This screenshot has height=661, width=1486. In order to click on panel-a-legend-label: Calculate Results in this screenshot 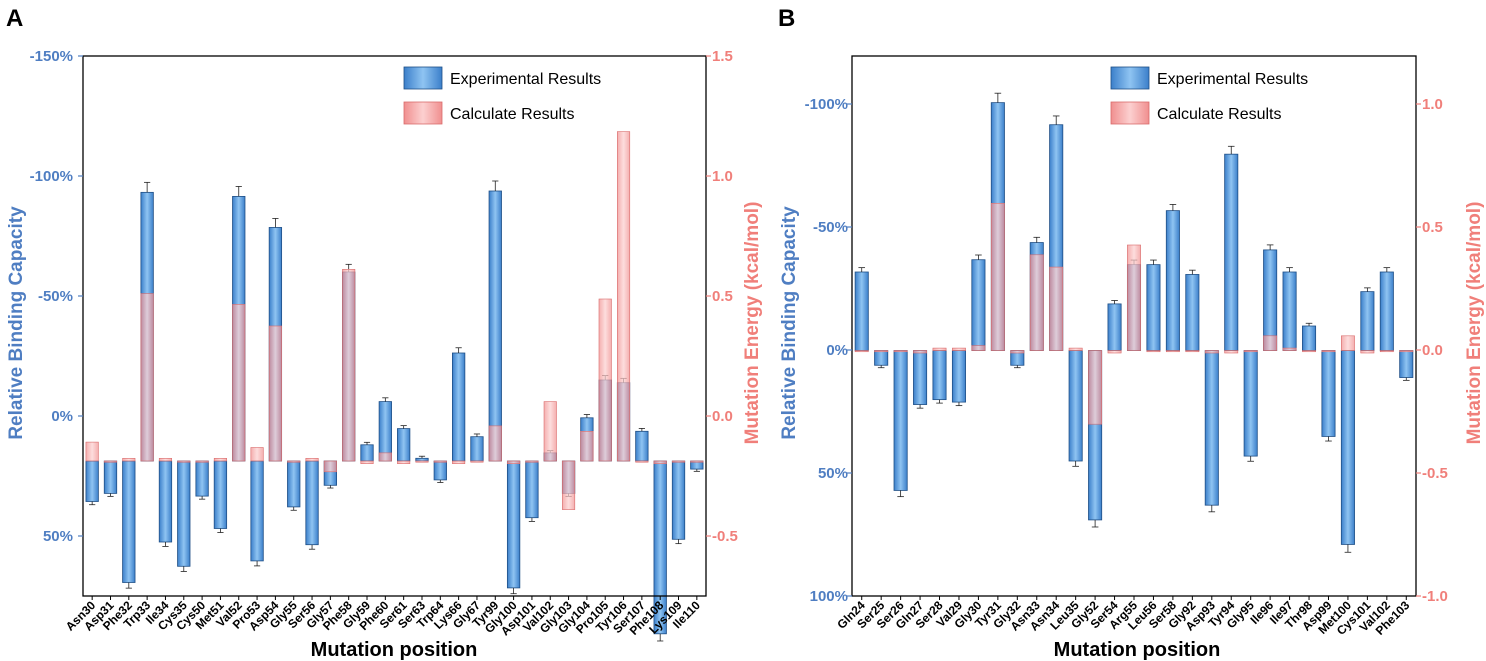, I will do `click(512, 114)`.